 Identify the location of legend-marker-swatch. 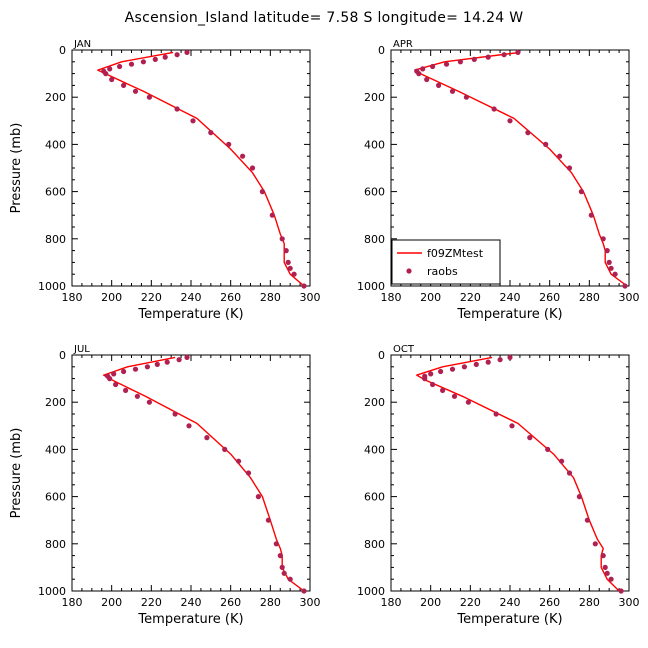
(409, 271).